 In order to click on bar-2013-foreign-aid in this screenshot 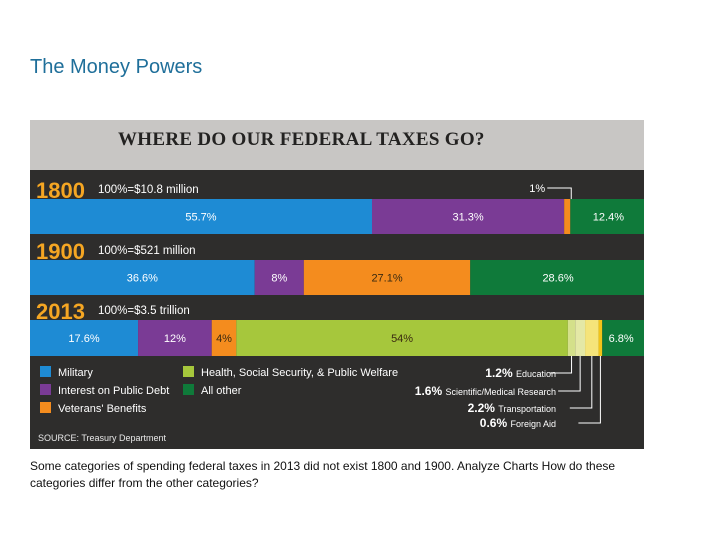, I will do `click(600, 338)`.